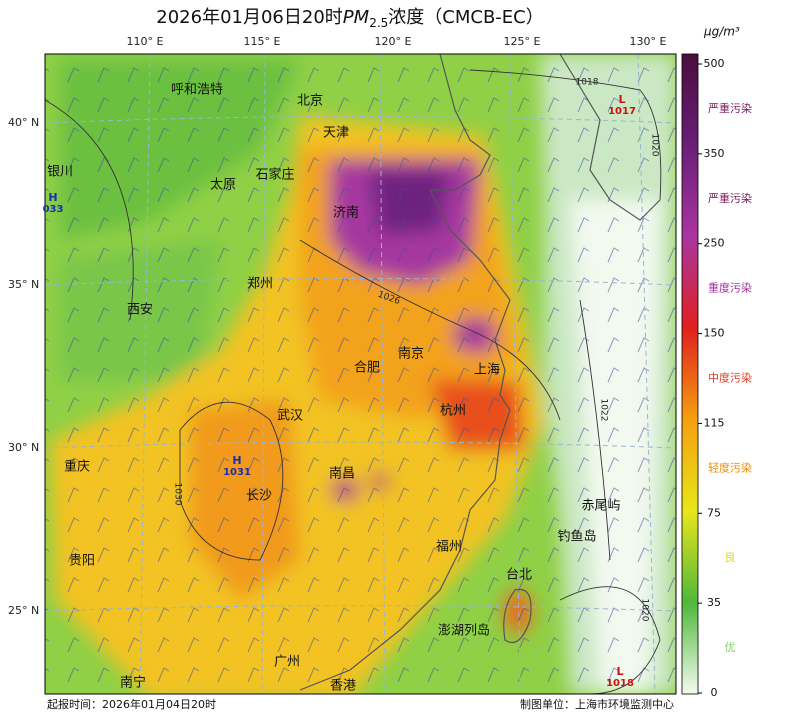  Describe the element at coordinates (730, 467) in the screenshot. I see `colorbar-level: 轻度污染` at that location.